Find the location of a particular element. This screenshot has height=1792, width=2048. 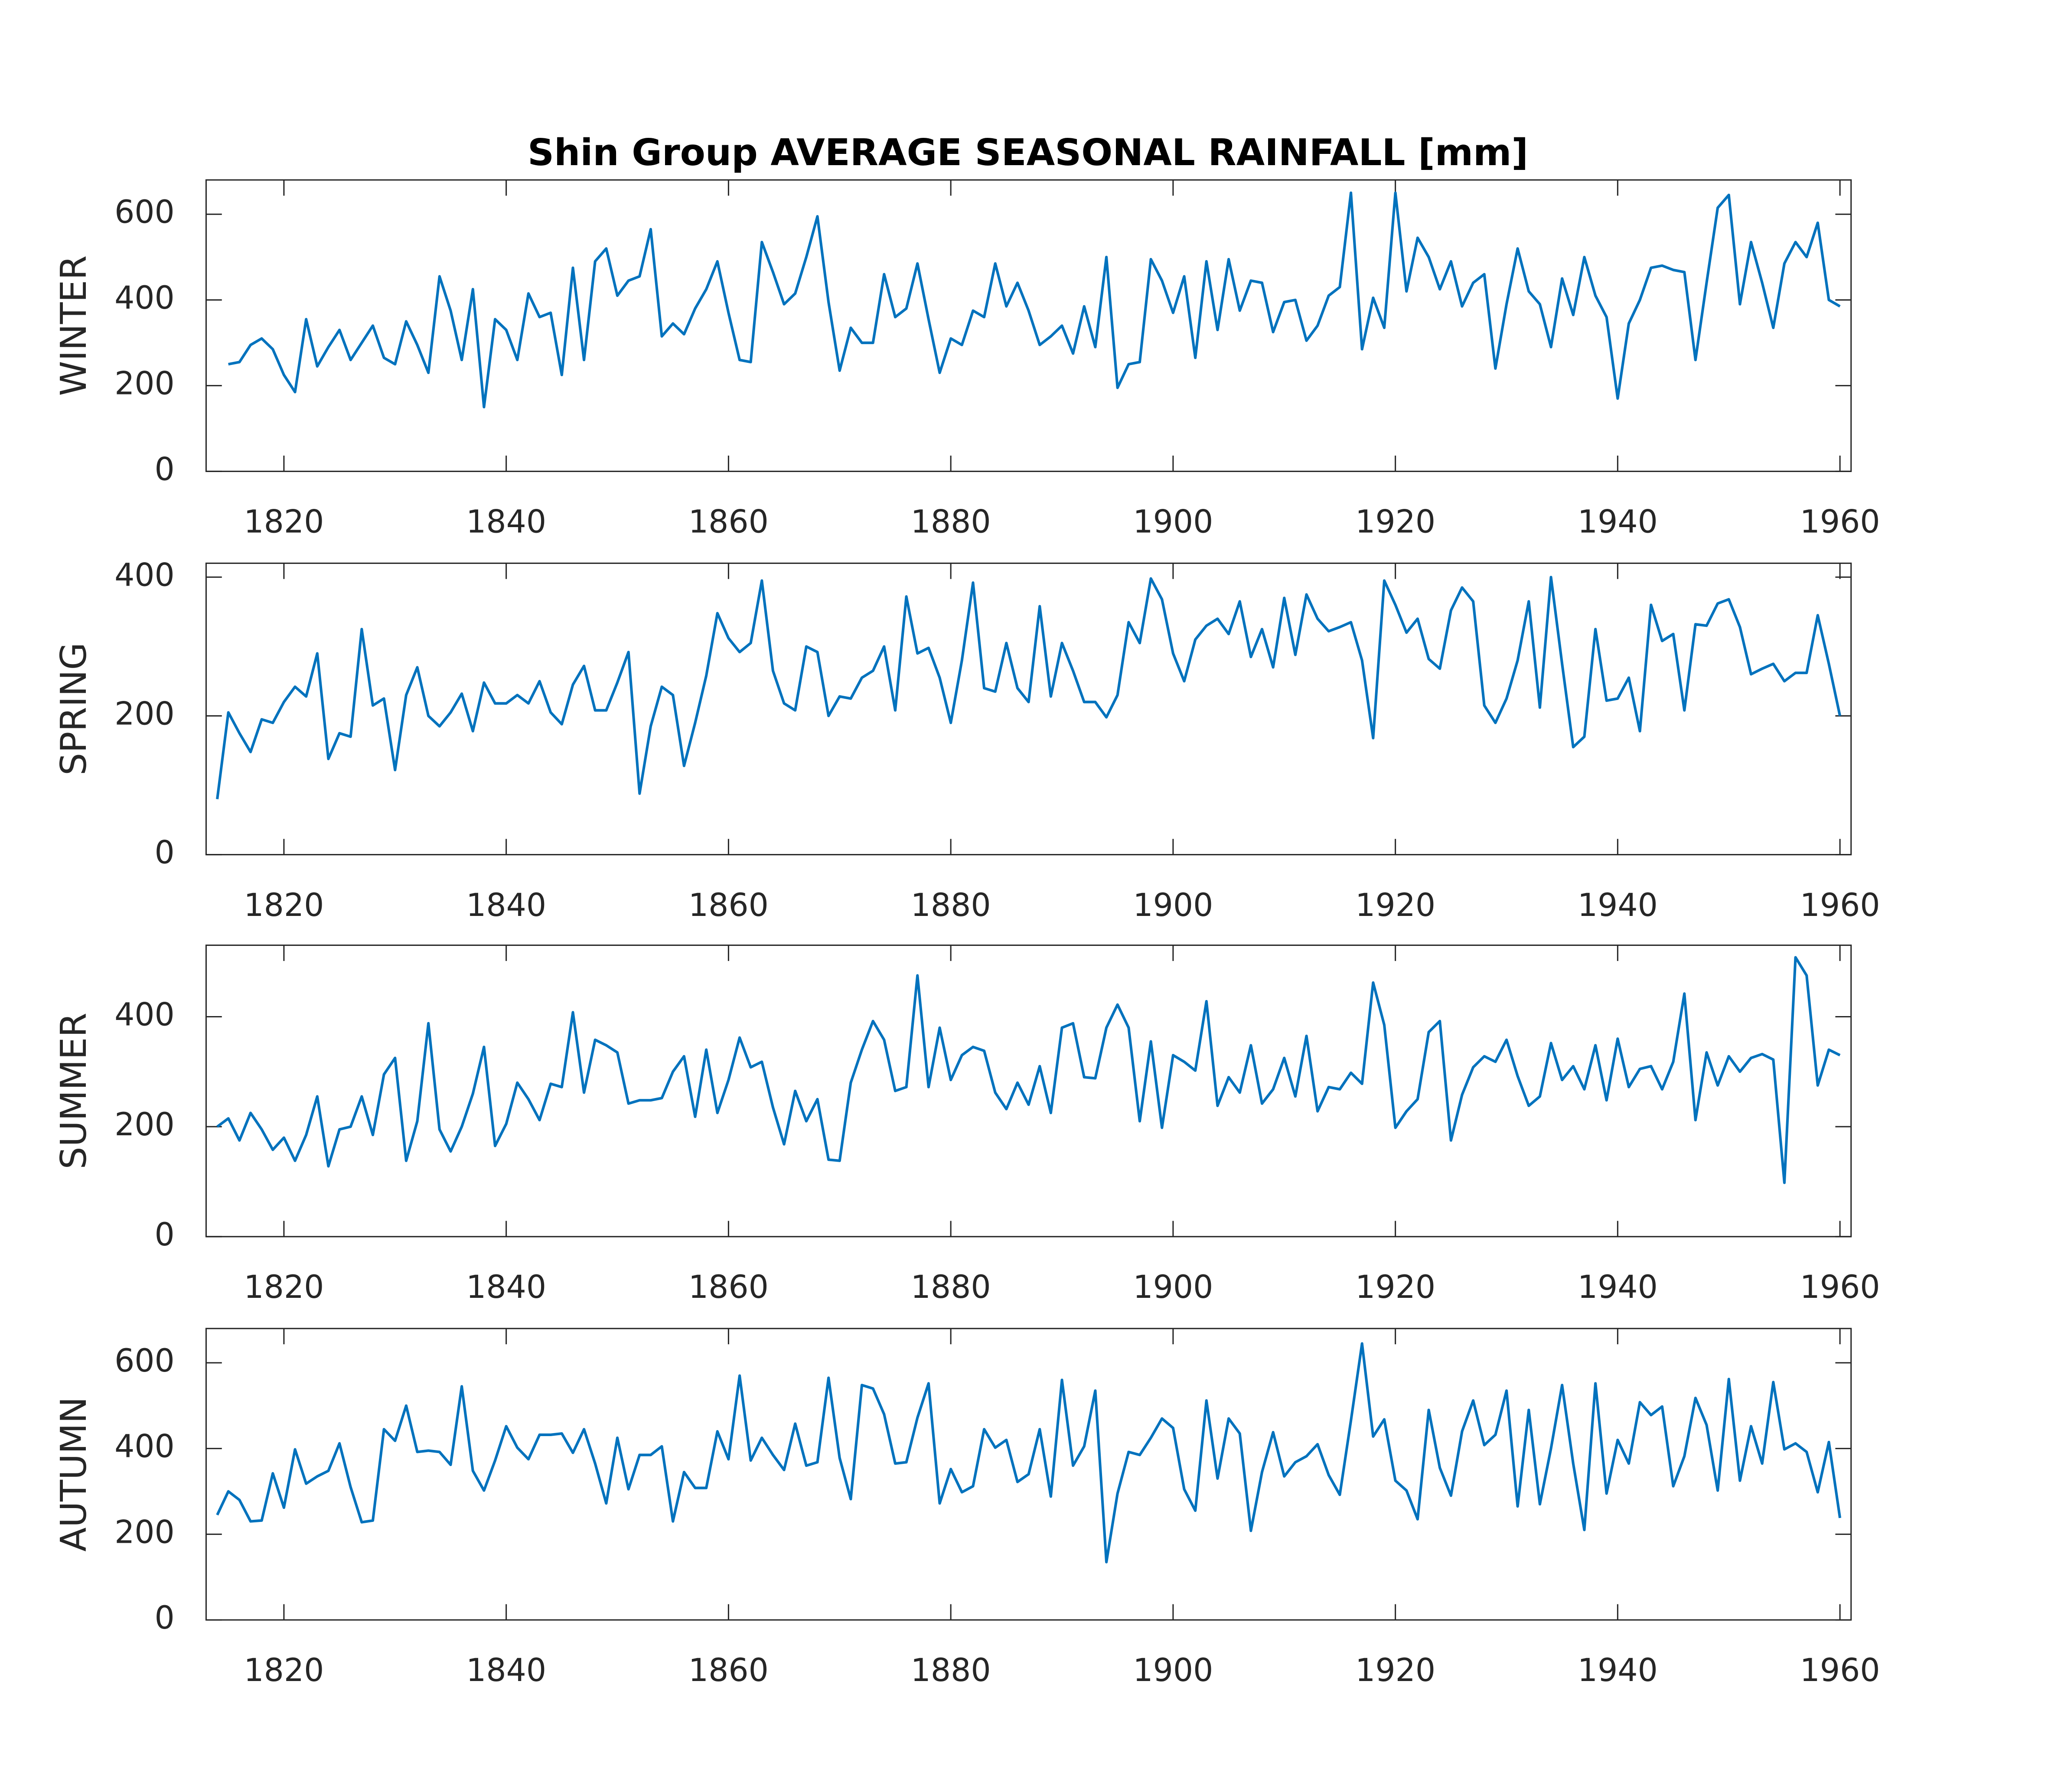

y-axis-label: SPRING is located at coordinates (74, 708).